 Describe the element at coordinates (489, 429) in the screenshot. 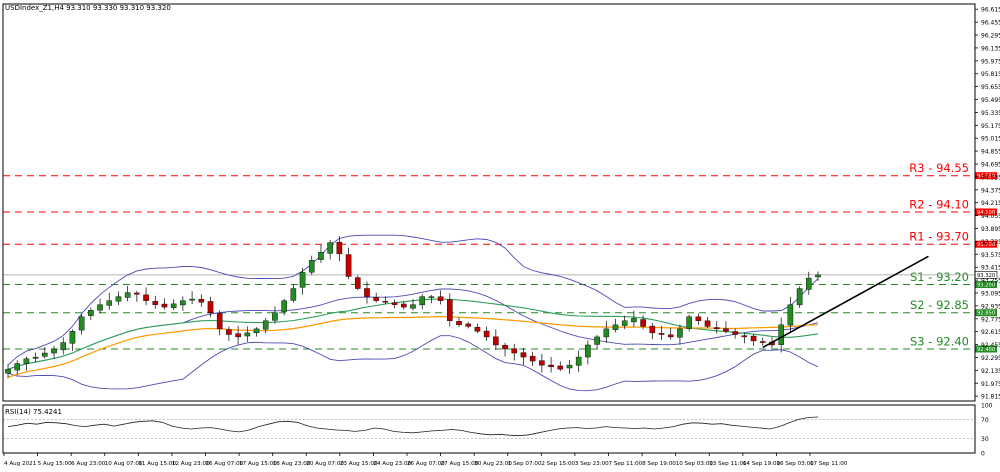

I see `rsi-panel-frame` at that location.